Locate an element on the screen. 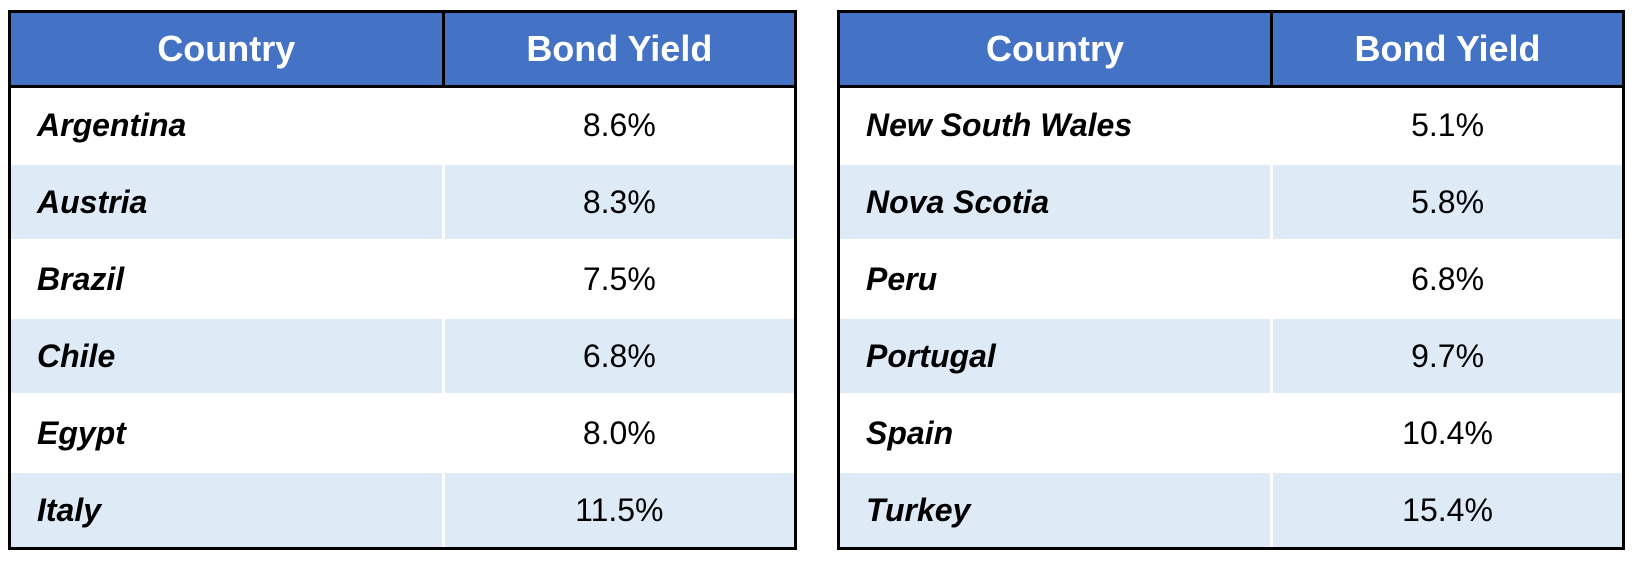  yield-cell: 11.5% is located at coordinates (617, 508).